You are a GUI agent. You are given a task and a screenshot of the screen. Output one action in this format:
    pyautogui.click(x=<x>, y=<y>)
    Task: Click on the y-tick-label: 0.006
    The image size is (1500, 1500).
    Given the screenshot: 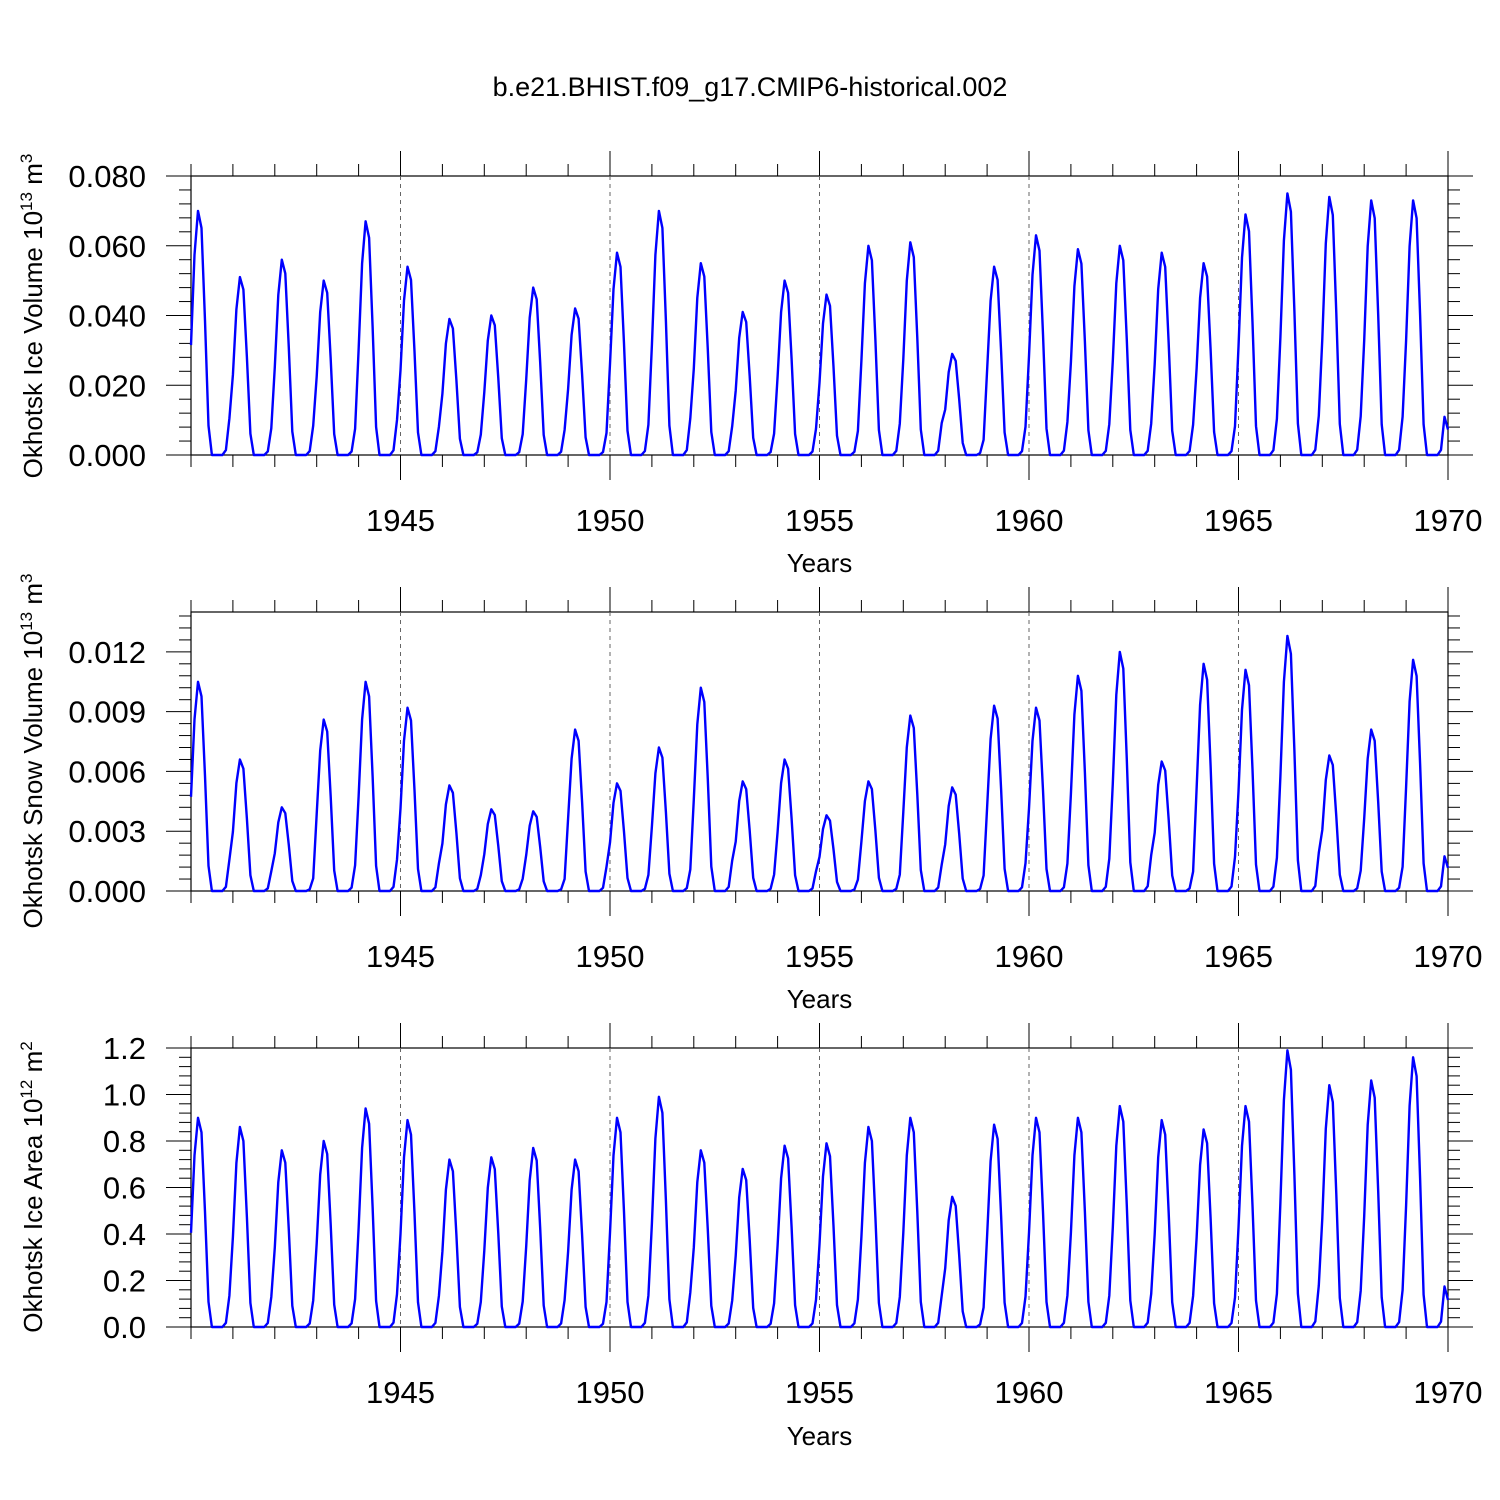 What is the action you would take?
    pyautogui.click(x=107, y=771)
    